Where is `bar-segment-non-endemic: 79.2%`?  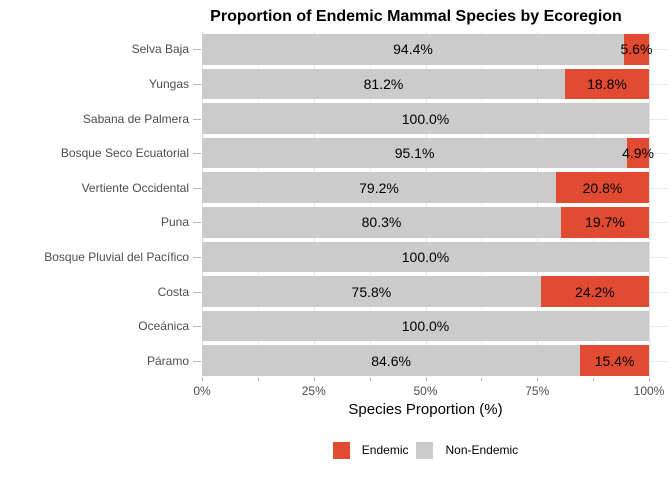
bar-segment-non-endemic: 79.2% is located at coordinates (379, 187).